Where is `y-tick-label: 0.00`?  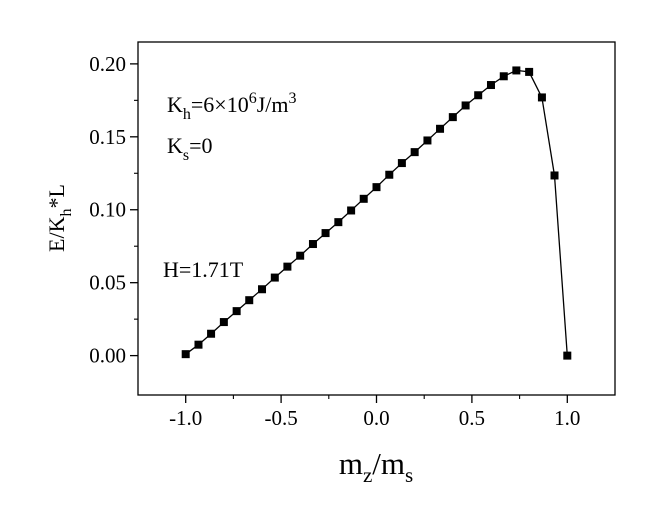 y-tick-label: 0.00 is located at coordinates (107, 356).